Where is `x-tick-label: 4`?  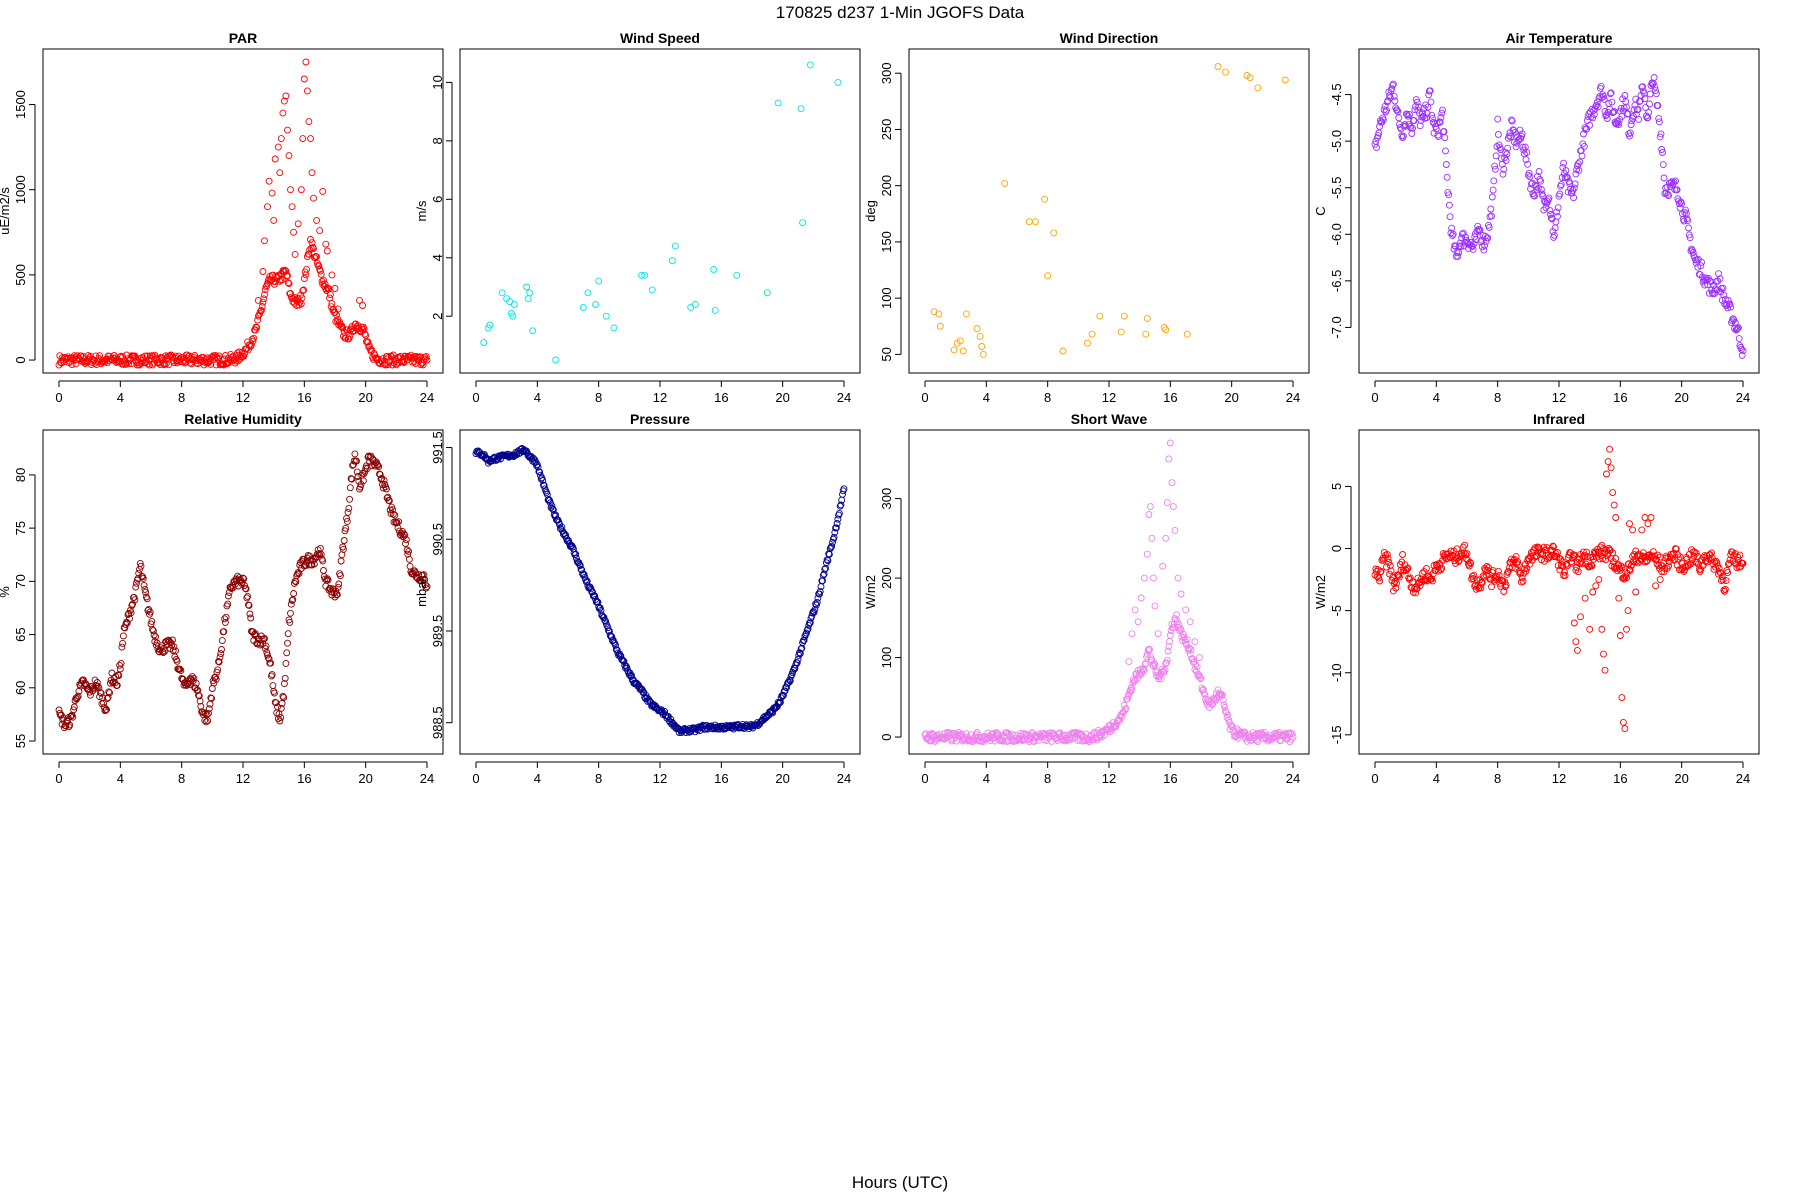 x-tick-label: 4 is located at coordinates (1436, 397).